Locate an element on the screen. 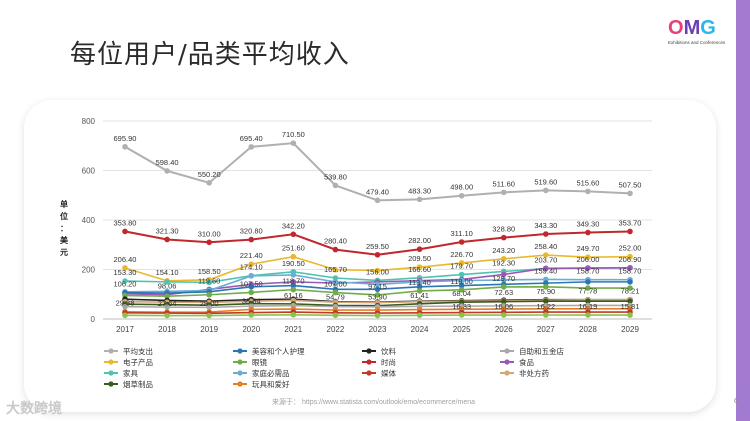 This screenshot has height=421, width=750. data-label: 27.64 is located at coordinates (167, 303).